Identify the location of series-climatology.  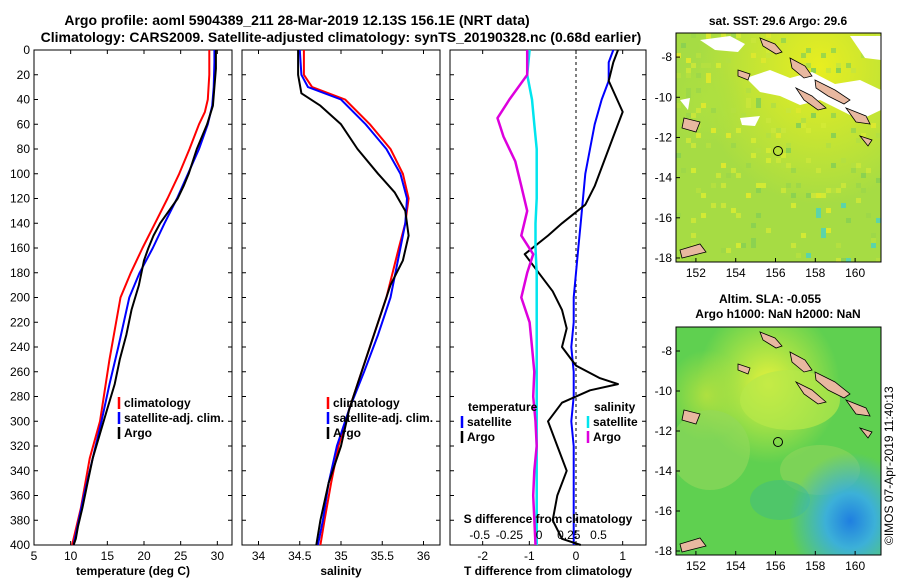
(141, 298).